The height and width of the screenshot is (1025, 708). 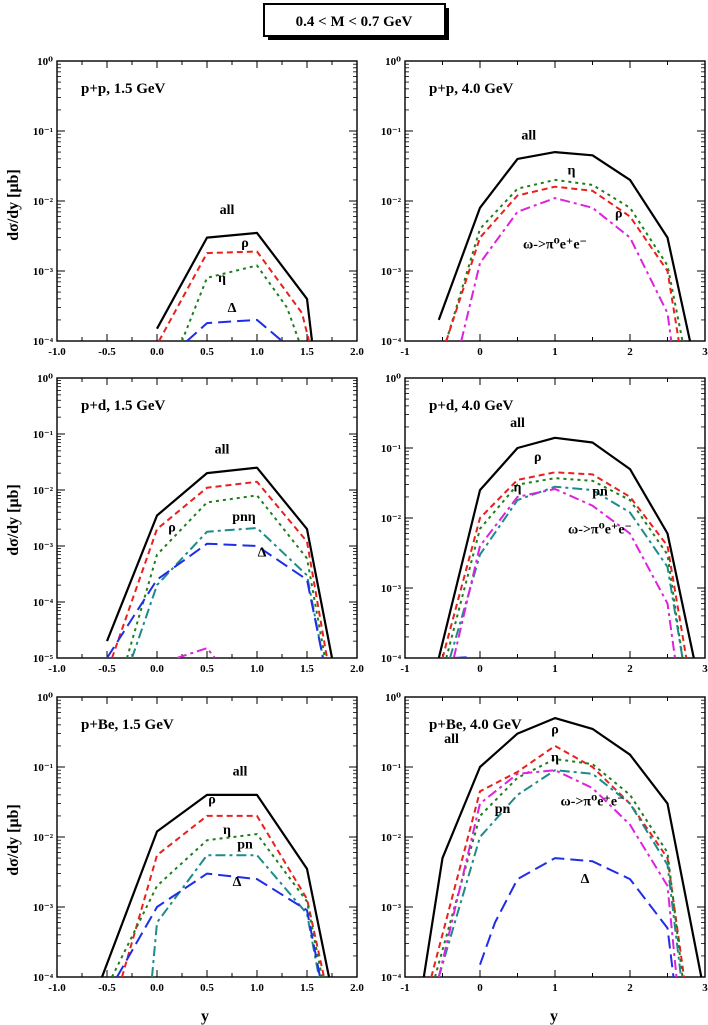 What do you see at coordinates (123, 406) in the screenshot?
I see `panel-title: p+d, 1.5 GeV` at bounding box center [123, 406].